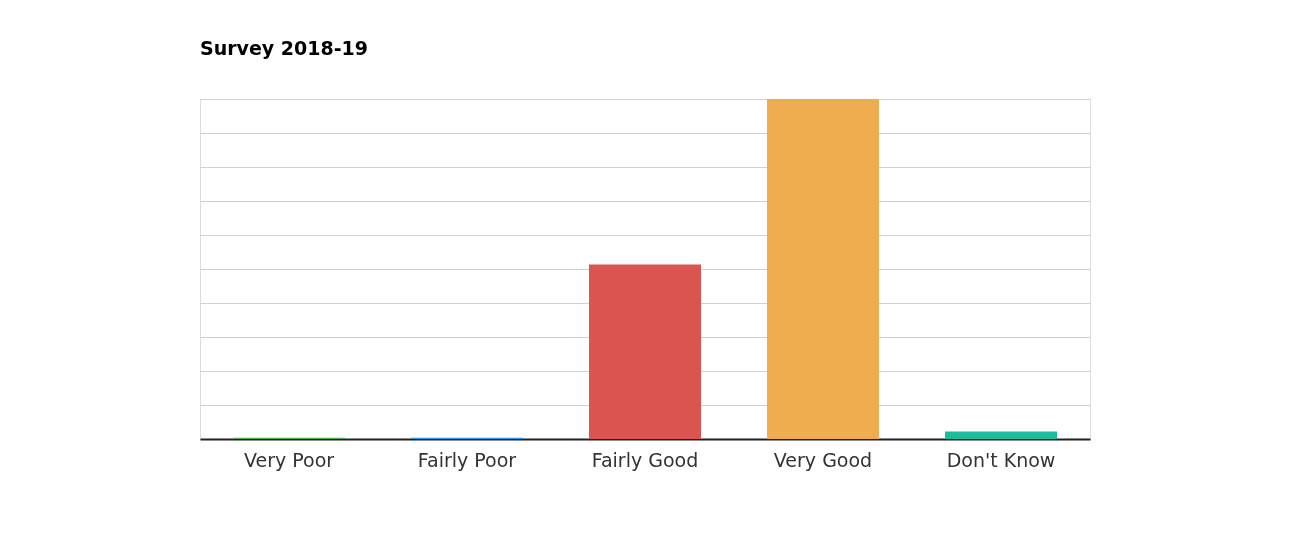 The height and width of the screenshot is (550, 1289). Describe the element at coordinates (289, 459) in the screenshot. I see `x-tick-label: Very Poor` at that location.